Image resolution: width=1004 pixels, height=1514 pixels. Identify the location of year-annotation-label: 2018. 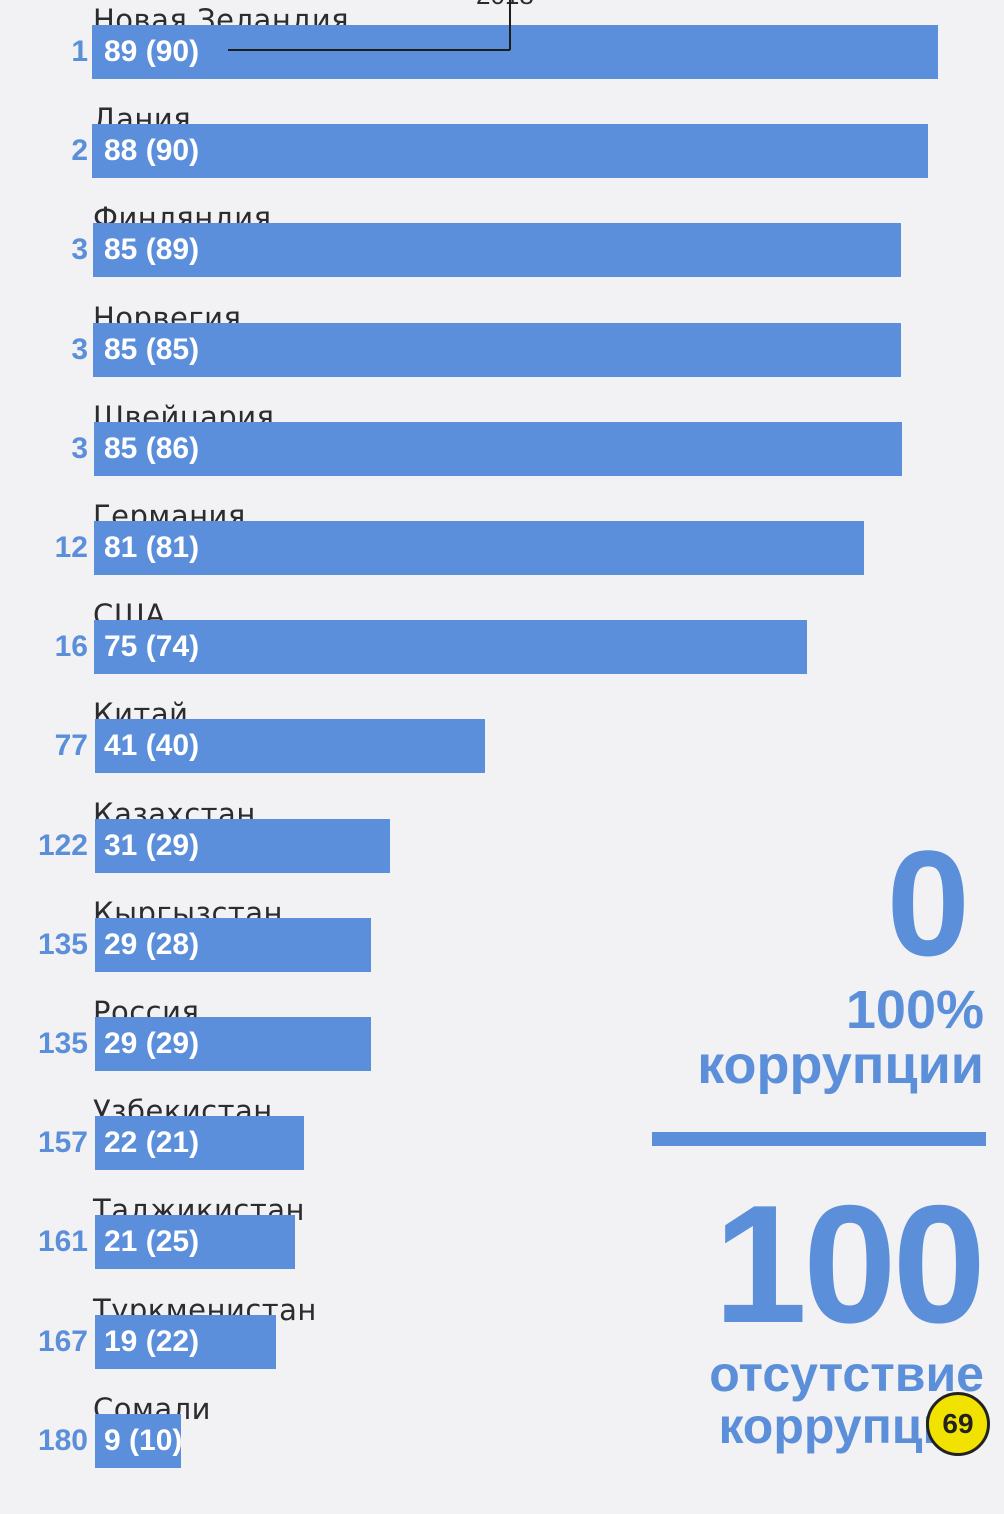
(505, 5).